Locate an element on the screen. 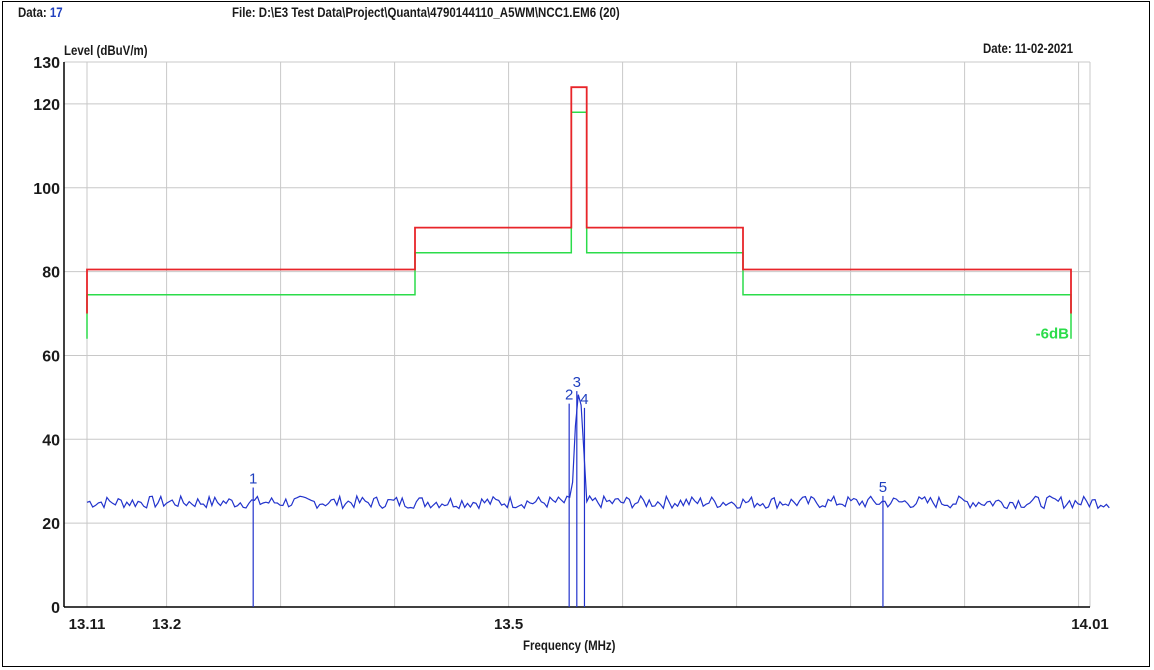 This screenshot has width=1154, height=670. marker-label: 1 is located at coordinates (253, 479).